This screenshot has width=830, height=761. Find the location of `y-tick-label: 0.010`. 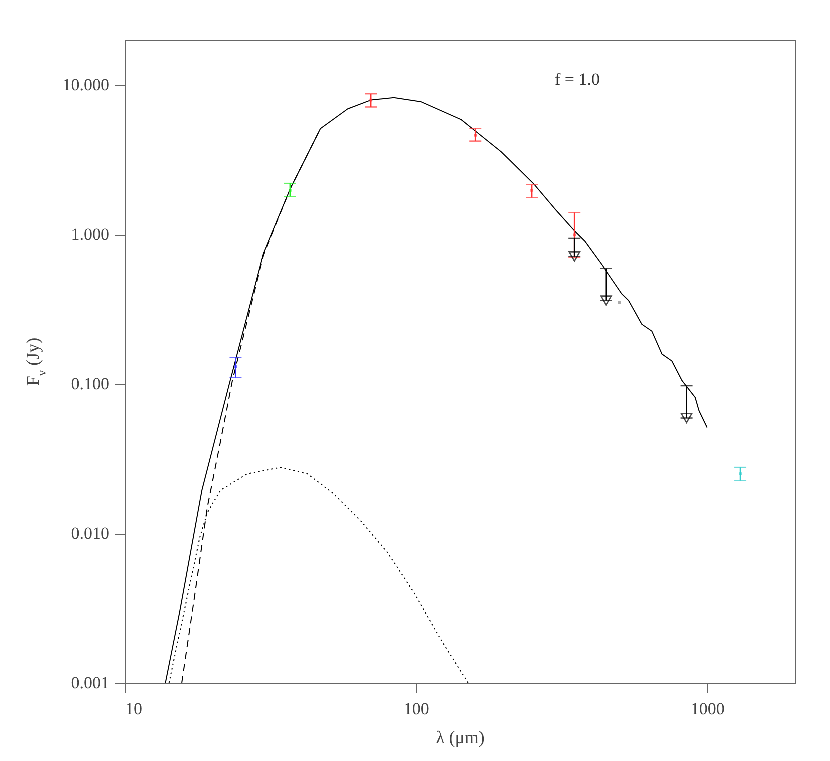

y-tick-label: 0.010 is located at coordinates (90, 533).